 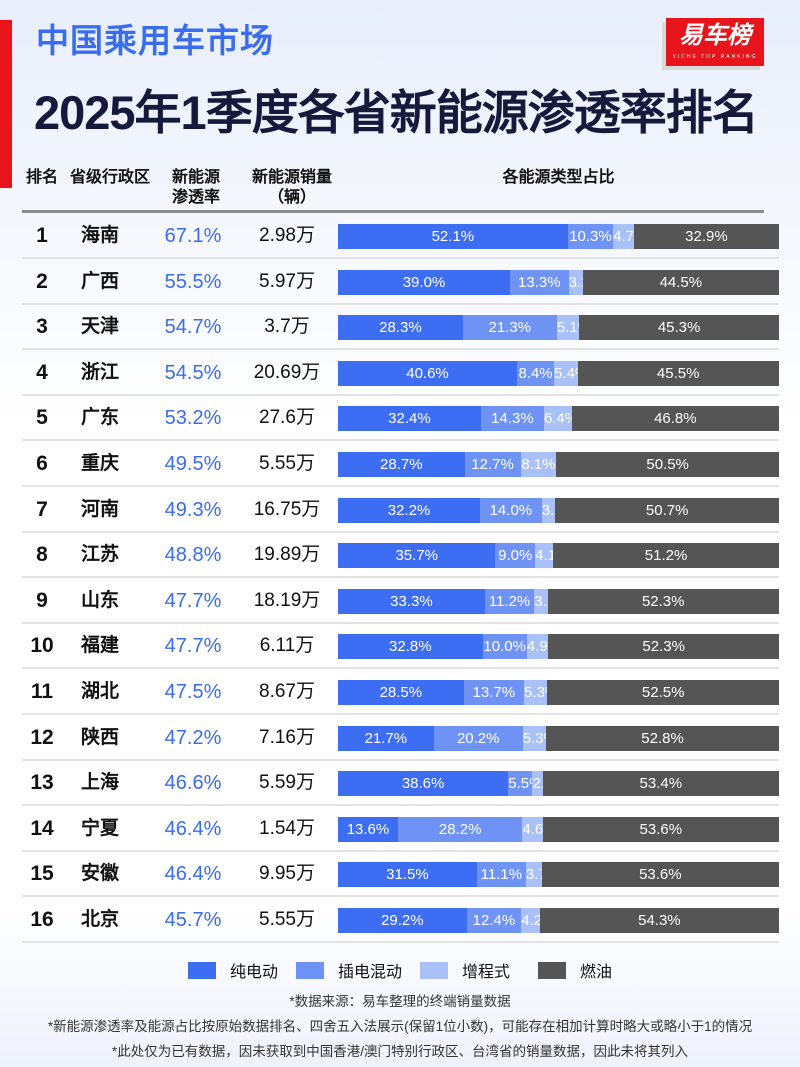 What do you see at coordinates (287, 463) in the screenshot?
I see `sales-cell: 5.55万` at bounding box center [287, 463].